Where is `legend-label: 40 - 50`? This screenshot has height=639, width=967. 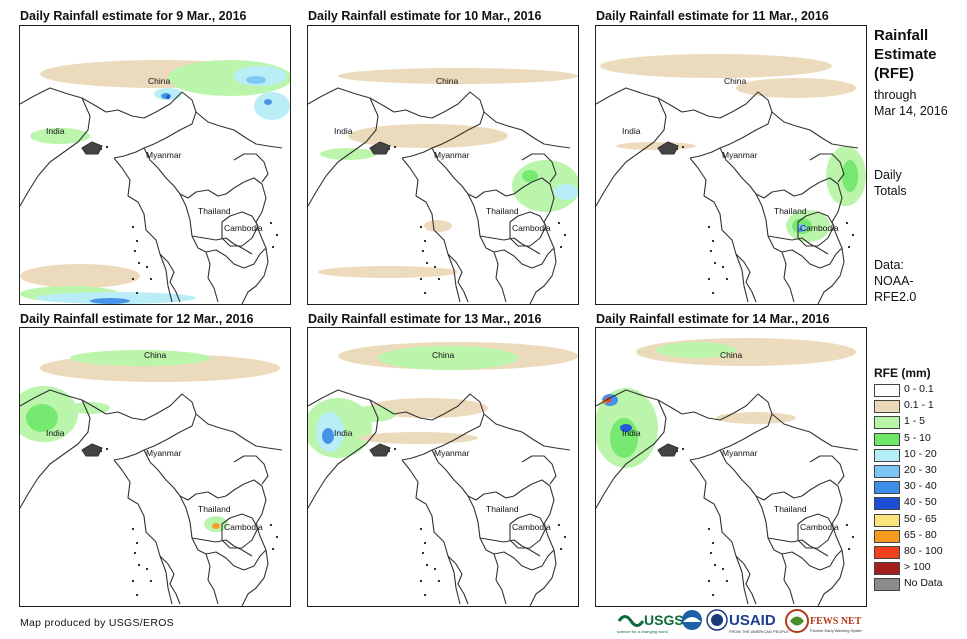
legend-label: 40 - 50 is located at coordinates (920, 502).